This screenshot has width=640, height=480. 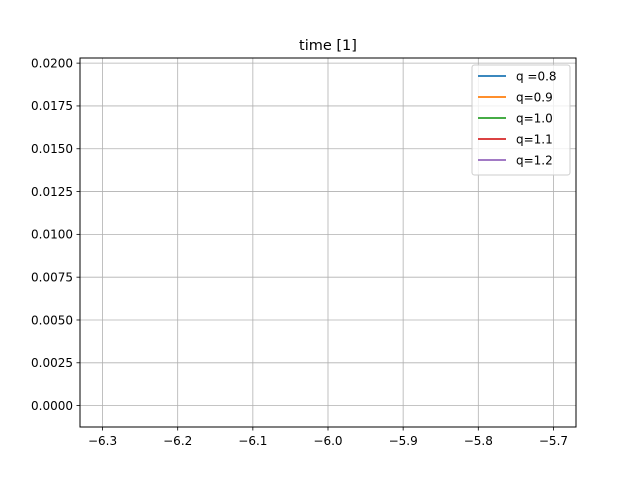 I want to click on y-tick-label: 0.0075, so click(x=52, y=277).